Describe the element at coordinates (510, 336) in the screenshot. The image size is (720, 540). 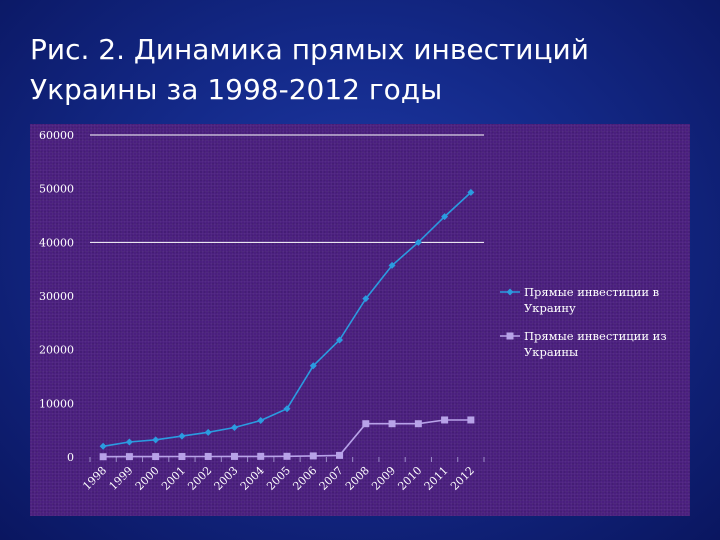
I see `legend-swatch-square-icon` at that location.